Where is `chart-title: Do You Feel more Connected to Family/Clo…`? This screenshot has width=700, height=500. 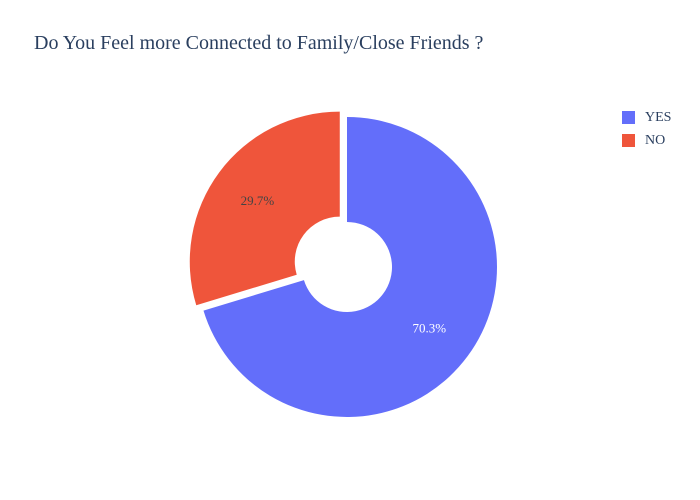
chart-title: Do You Feel more Connected to Family/Clo… is located at coordinates (259, 43).